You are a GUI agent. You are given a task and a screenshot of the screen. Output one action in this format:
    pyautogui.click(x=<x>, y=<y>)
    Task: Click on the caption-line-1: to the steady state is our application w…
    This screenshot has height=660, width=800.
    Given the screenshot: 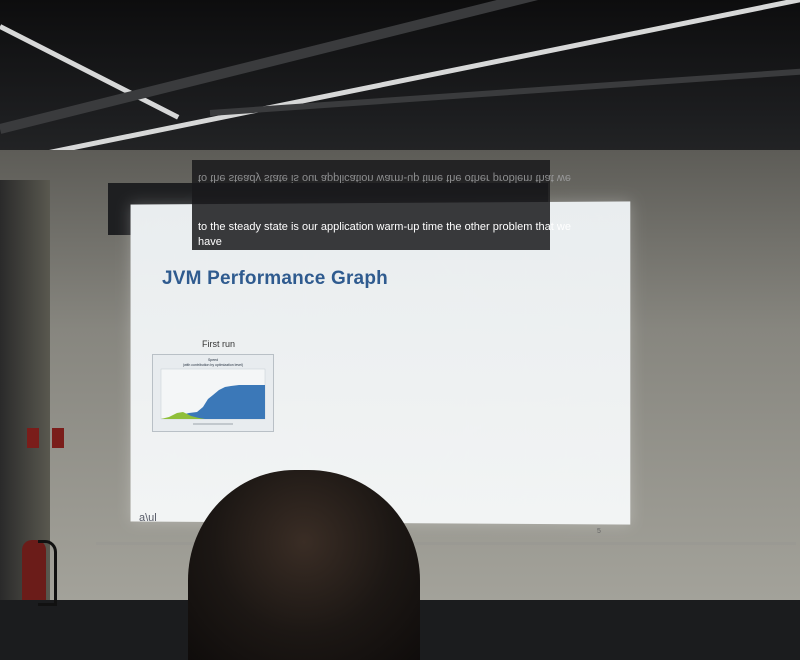 What is the action you would take?
    pyautogui.click(x=384, y=227)
    